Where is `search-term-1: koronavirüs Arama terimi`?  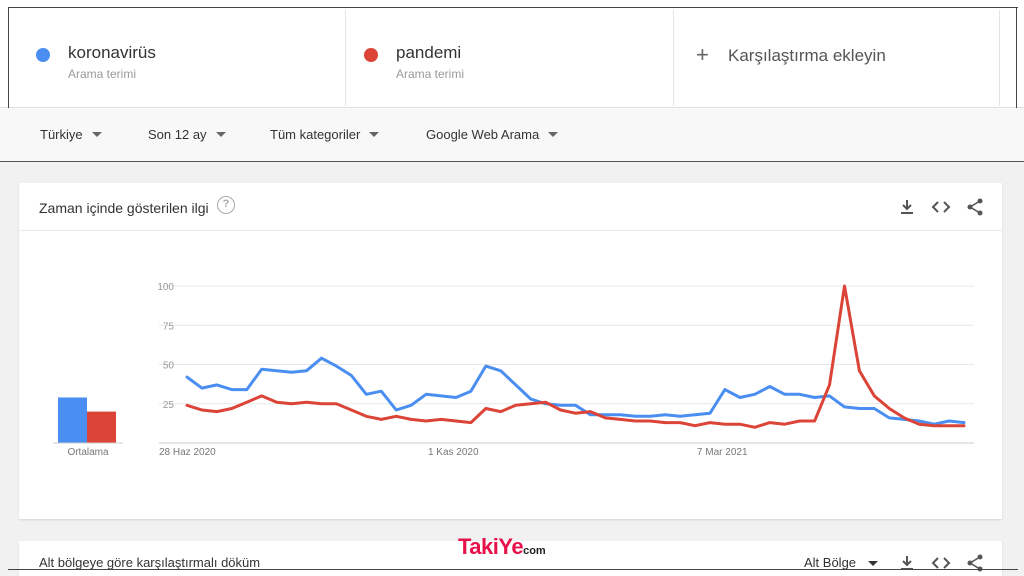 search-term-1: koronavirüs Arama terimi is located at coordinates (182, 58).